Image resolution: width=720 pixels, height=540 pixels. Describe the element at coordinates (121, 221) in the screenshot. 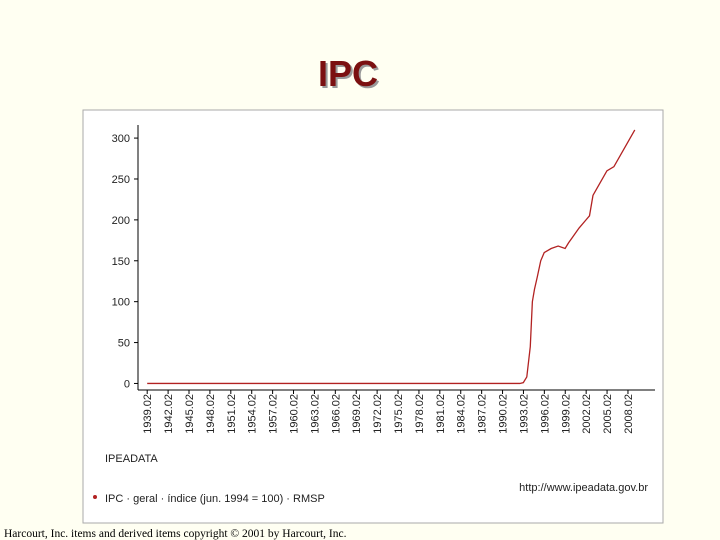

I see `y-tick-label: 200` at that location.